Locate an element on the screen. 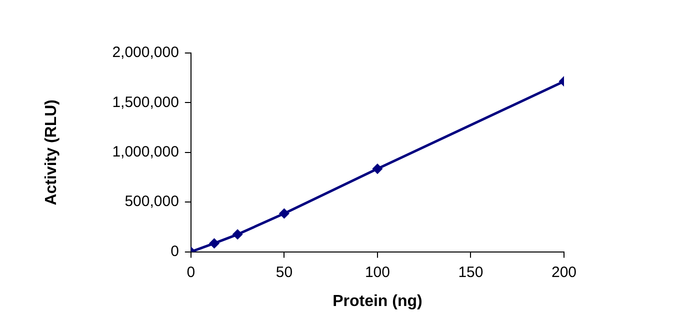 The width and height of the screenshot is (691, 331). y-tick-label: 500,000 is located at coordinates (151, 201).